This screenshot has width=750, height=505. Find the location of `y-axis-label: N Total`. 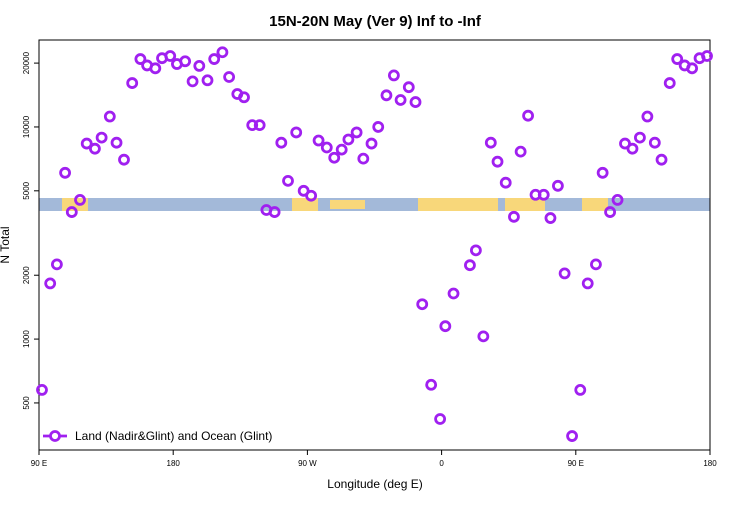

y-axis-label: N Total is located at coordinates (6, 244).